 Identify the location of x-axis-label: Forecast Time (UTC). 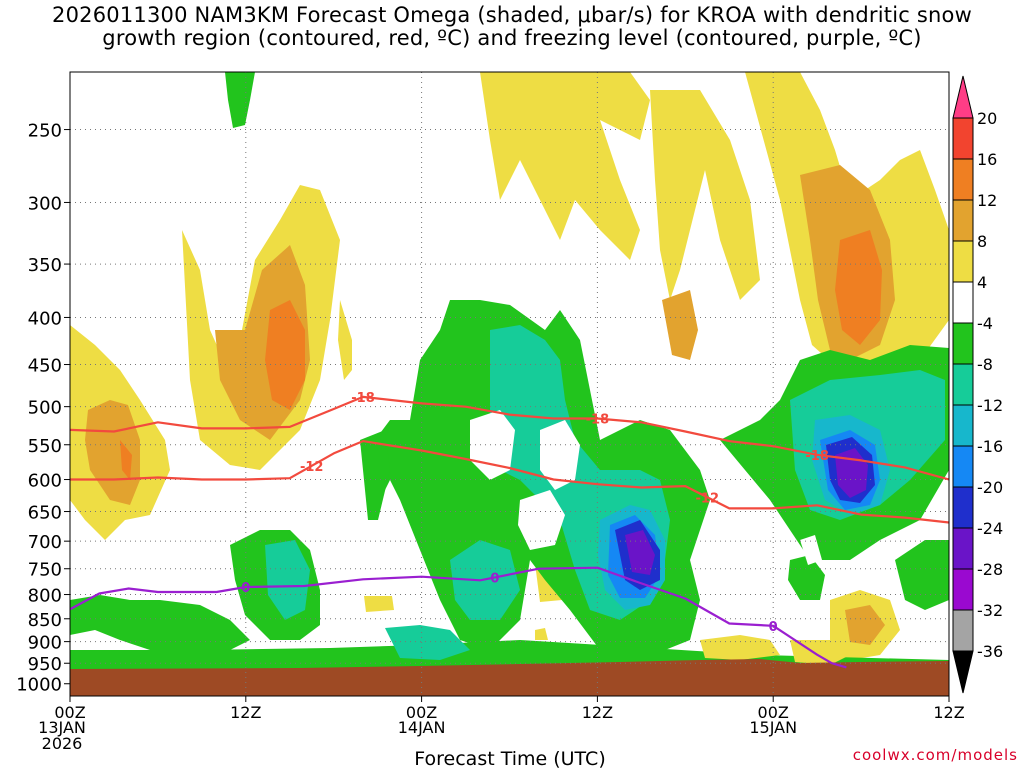
(509, 758).